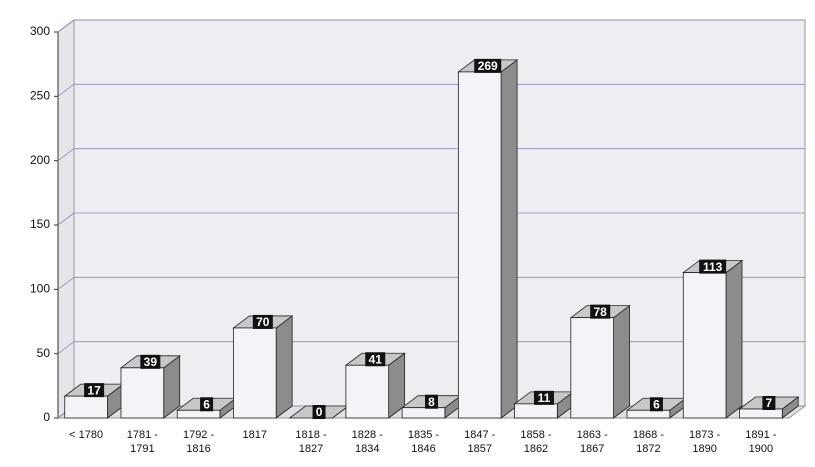 This screenshot has width=815, height=467. I want to click on x-tick-label: 1873 - 1890, so click(705, 442).